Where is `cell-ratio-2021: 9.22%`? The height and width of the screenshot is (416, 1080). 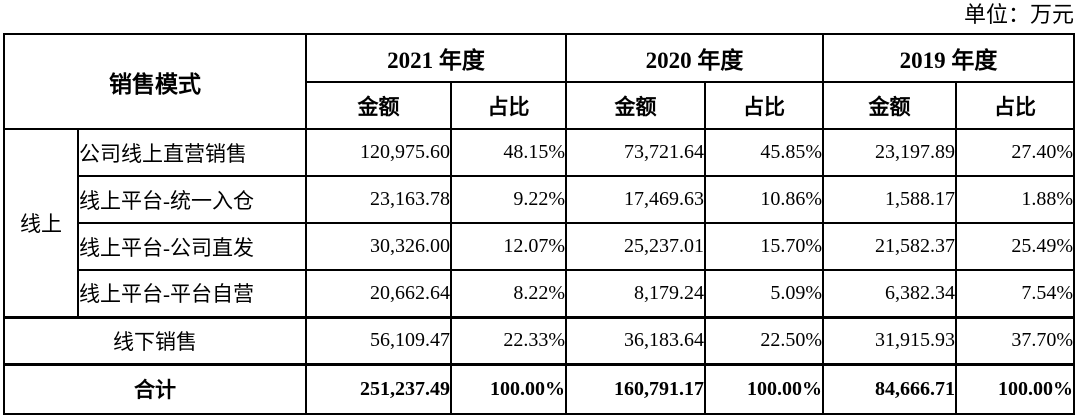 cell-ratio-2021: 9.22% is located at coordinates (508, 199).